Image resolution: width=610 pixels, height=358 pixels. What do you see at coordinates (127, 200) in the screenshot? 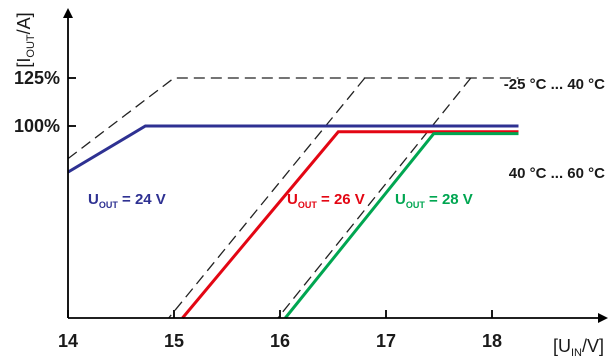
I see `series-label-1: UOUT = 24 V` at bounding box center [127, 200].